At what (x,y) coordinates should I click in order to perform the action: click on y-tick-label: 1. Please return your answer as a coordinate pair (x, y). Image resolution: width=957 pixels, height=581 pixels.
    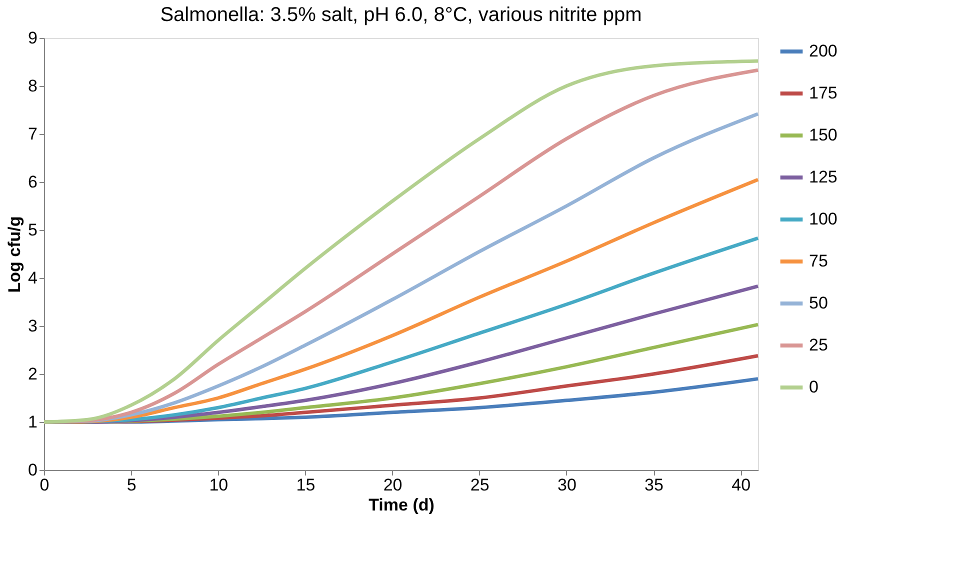
    Looking at the image, I should click on (33, 422).